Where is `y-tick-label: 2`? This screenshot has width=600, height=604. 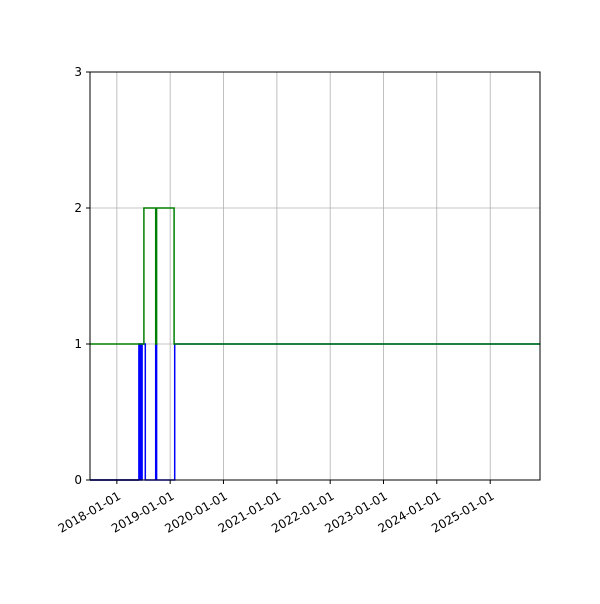 y-tick-label: 2 is located at coordinates (78, 208).